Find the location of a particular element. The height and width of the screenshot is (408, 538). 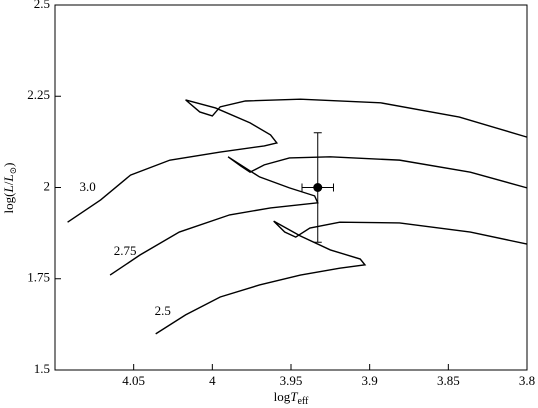

y-axis-title: log(L/L⊙) is located at coordinates (9, 188).